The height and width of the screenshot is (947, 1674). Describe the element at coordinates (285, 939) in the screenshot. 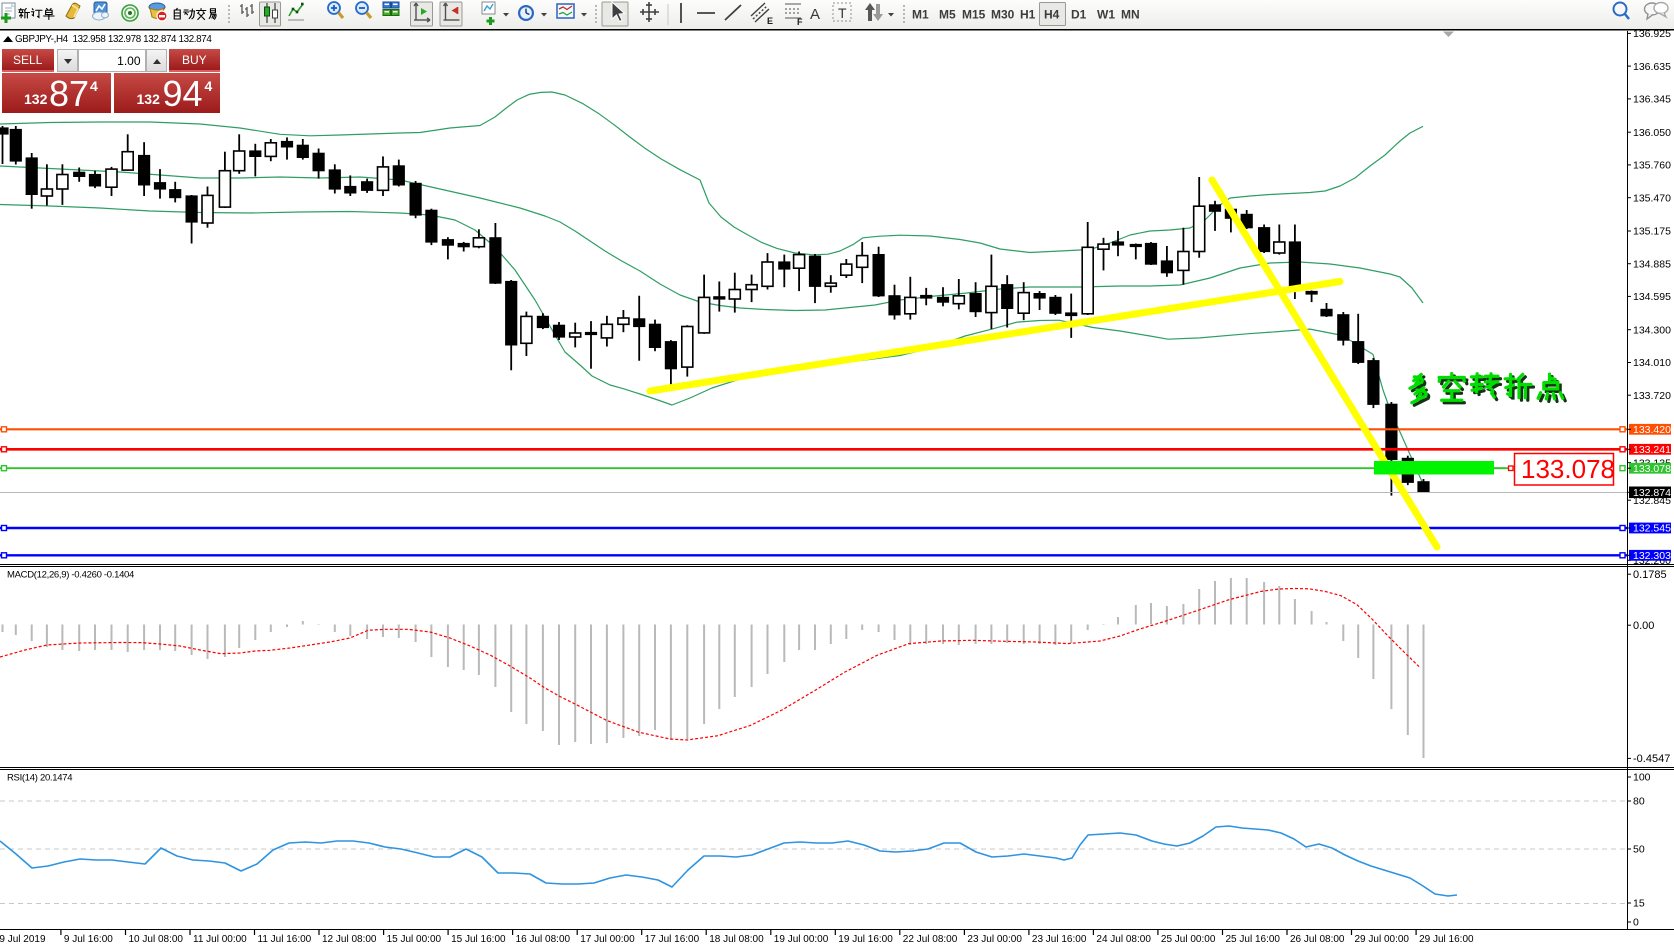

I see `svg-text: 11 Jul 16:00` at that location.